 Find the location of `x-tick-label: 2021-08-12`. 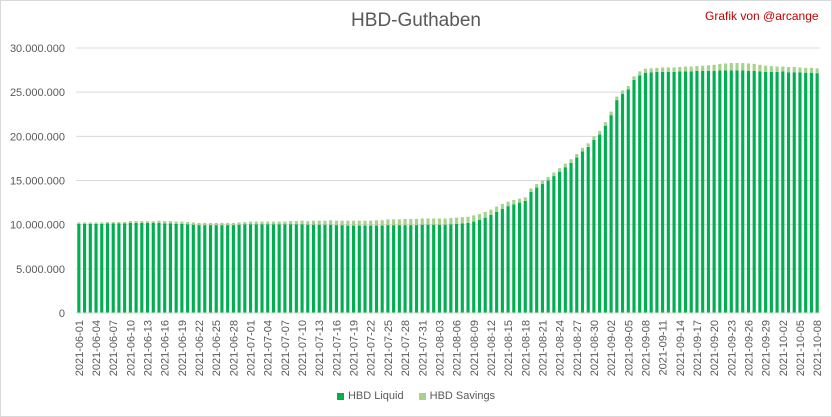

x-tick-label: 2021-08-12 is located at coordinates (492, 348).